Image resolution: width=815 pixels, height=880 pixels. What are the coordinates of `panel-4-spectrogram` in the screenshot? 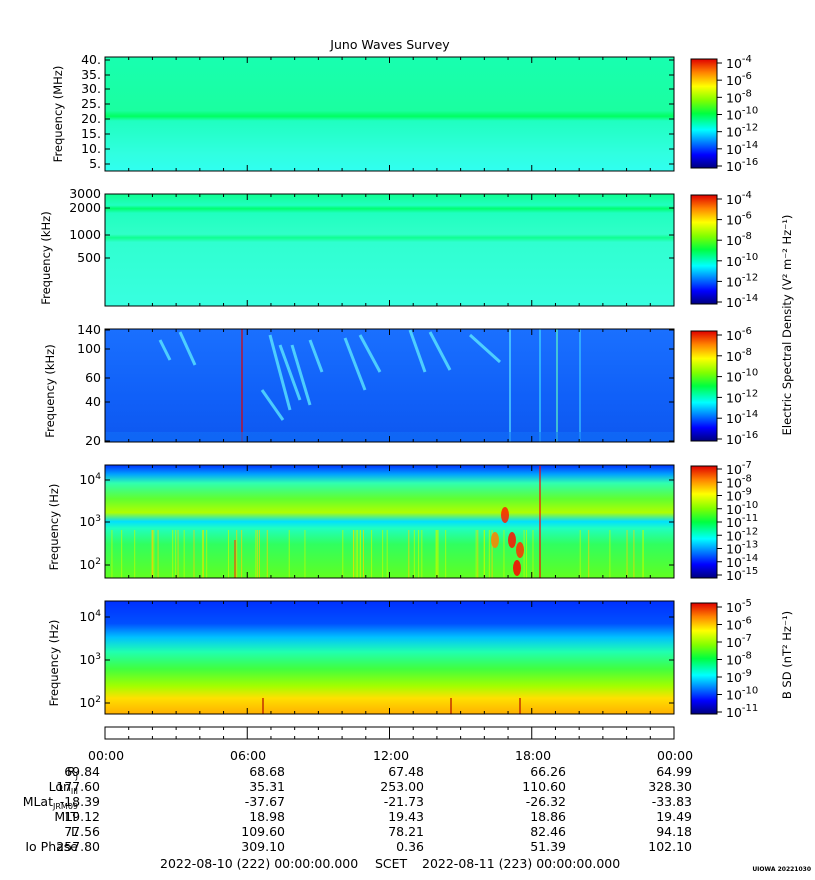 It's located at (389, 521).